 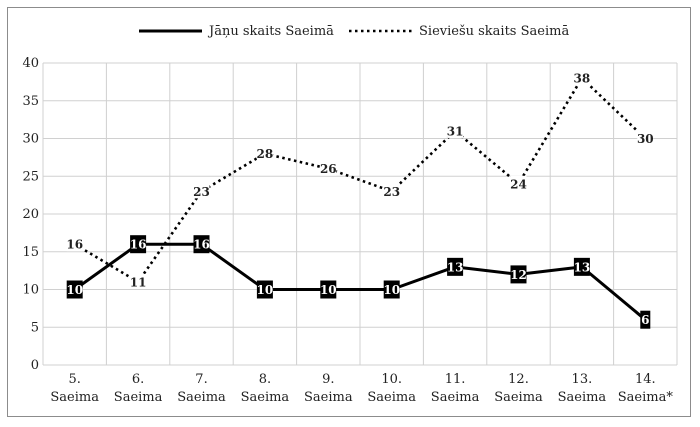 I want to click on data-label-janu: 6, so click(x=645, y=320).